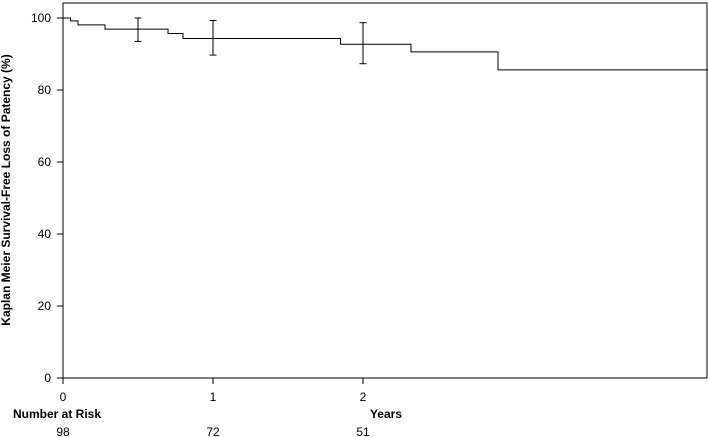 The width and height of the screenshot is (708, 437). What do you see at coordinates (213, 397) in the screenshot?
I see `x-tick-label-1: 1` at bounding box center [213, 397].